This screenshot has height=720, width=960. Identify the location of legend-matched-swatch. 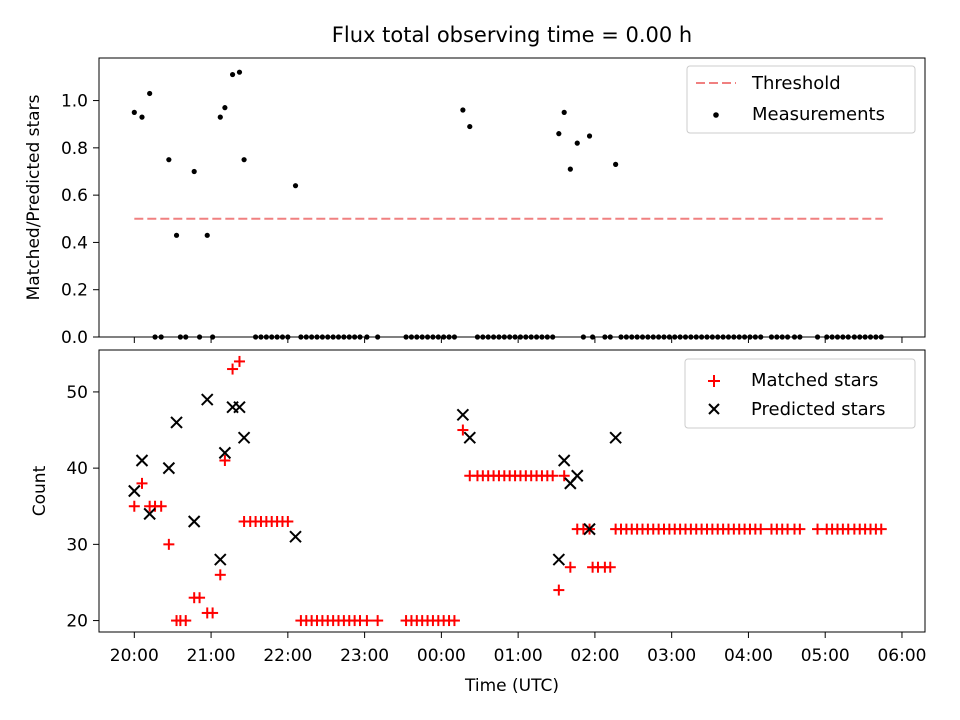
(714, 381).